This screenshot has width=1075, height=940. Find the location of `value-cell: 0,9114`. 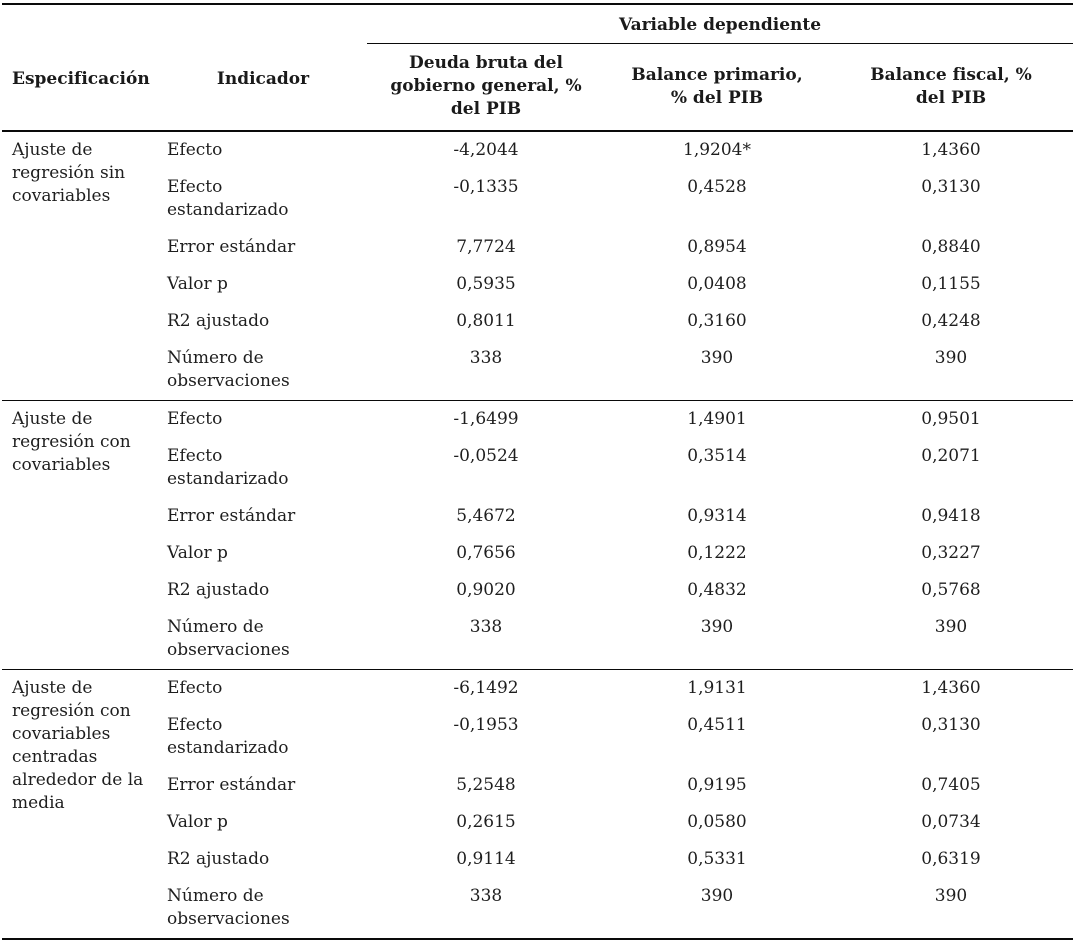

value-cell: 0,9114 is located at coordinates (486, 859).